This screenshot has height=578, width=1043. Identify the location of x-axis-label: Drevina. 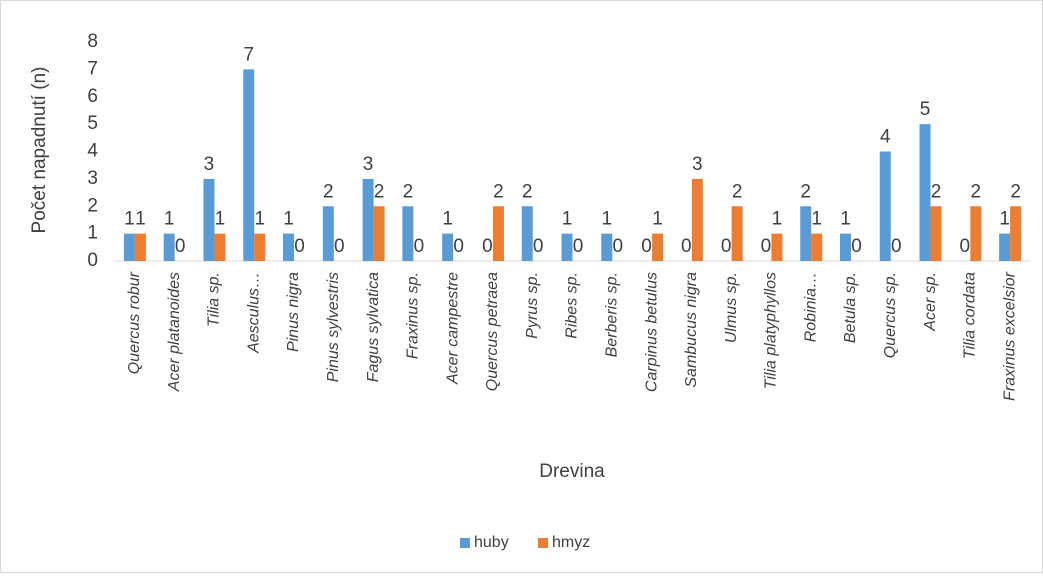
(572, 471).